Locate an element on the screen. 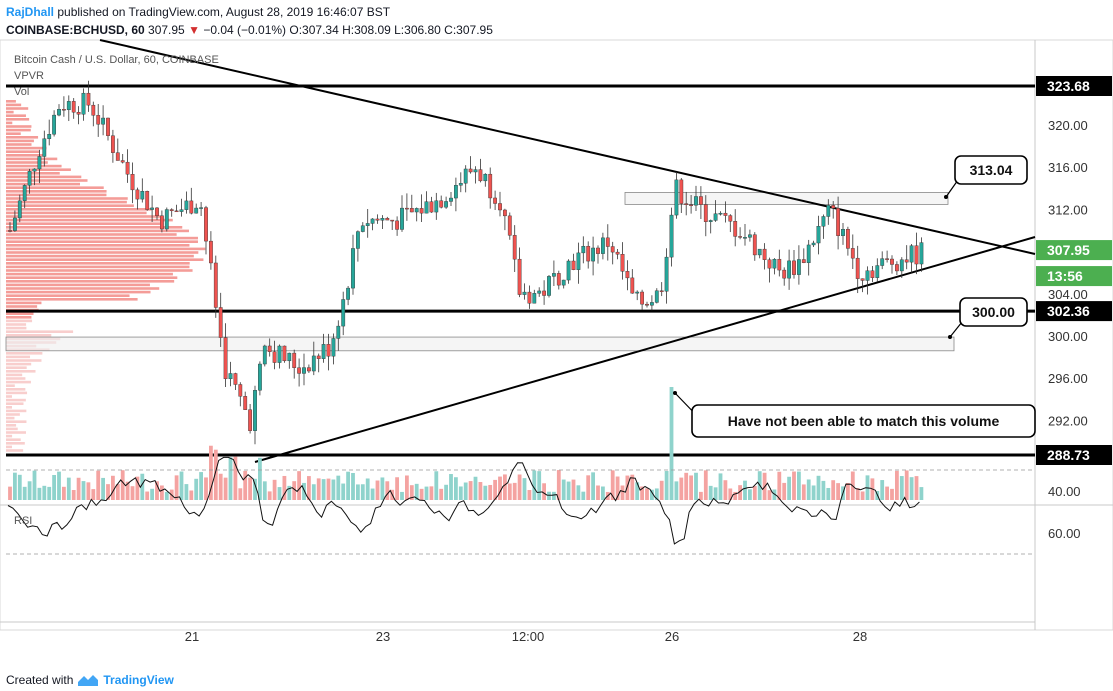 Image resolution: width=1113 pixels, height=691 pixels. rsi-label: RSI is located at coordinates (23, 521).